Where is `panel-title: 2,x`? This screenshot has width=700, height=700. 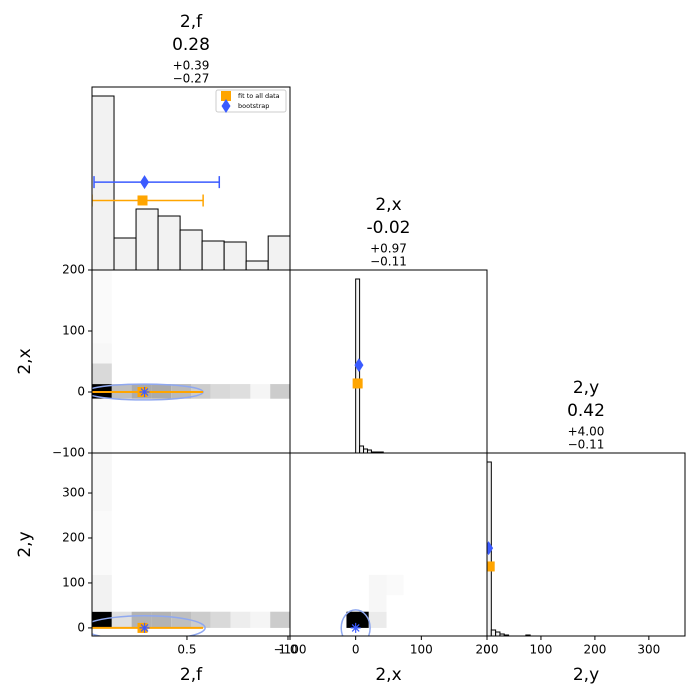 panel-title: 2,x is located at coordinates (388, 205).